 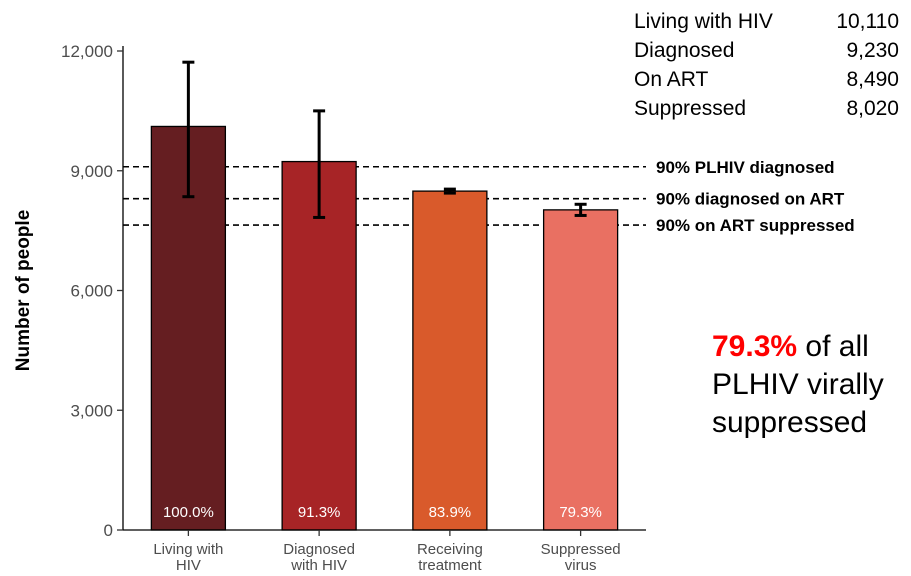 What do you see at coordinates (188, 549) in the screenshot?
I see `x-tick-label-line: Living with` at bounding box center [188, 549].